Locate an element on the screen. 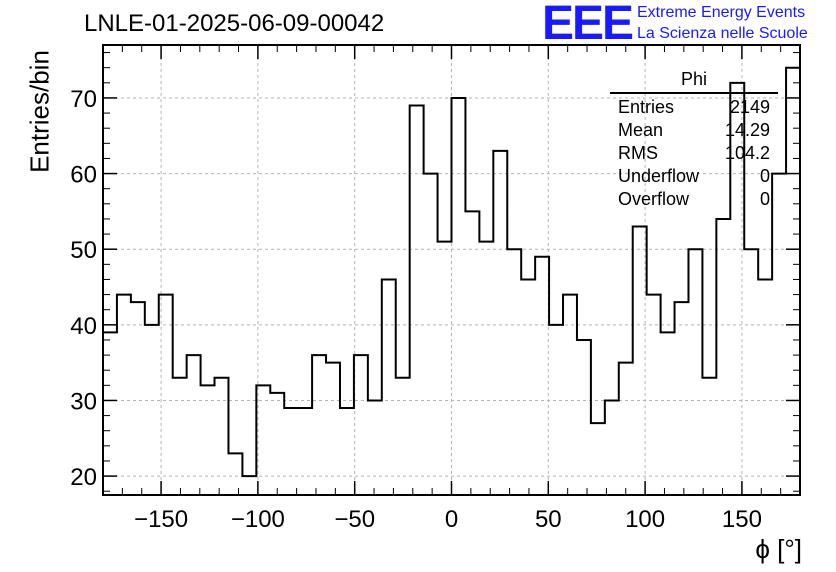 The height and width of the screenshot is (572, 836). y-tick-label: 20 is located at coordinates (83, 477).